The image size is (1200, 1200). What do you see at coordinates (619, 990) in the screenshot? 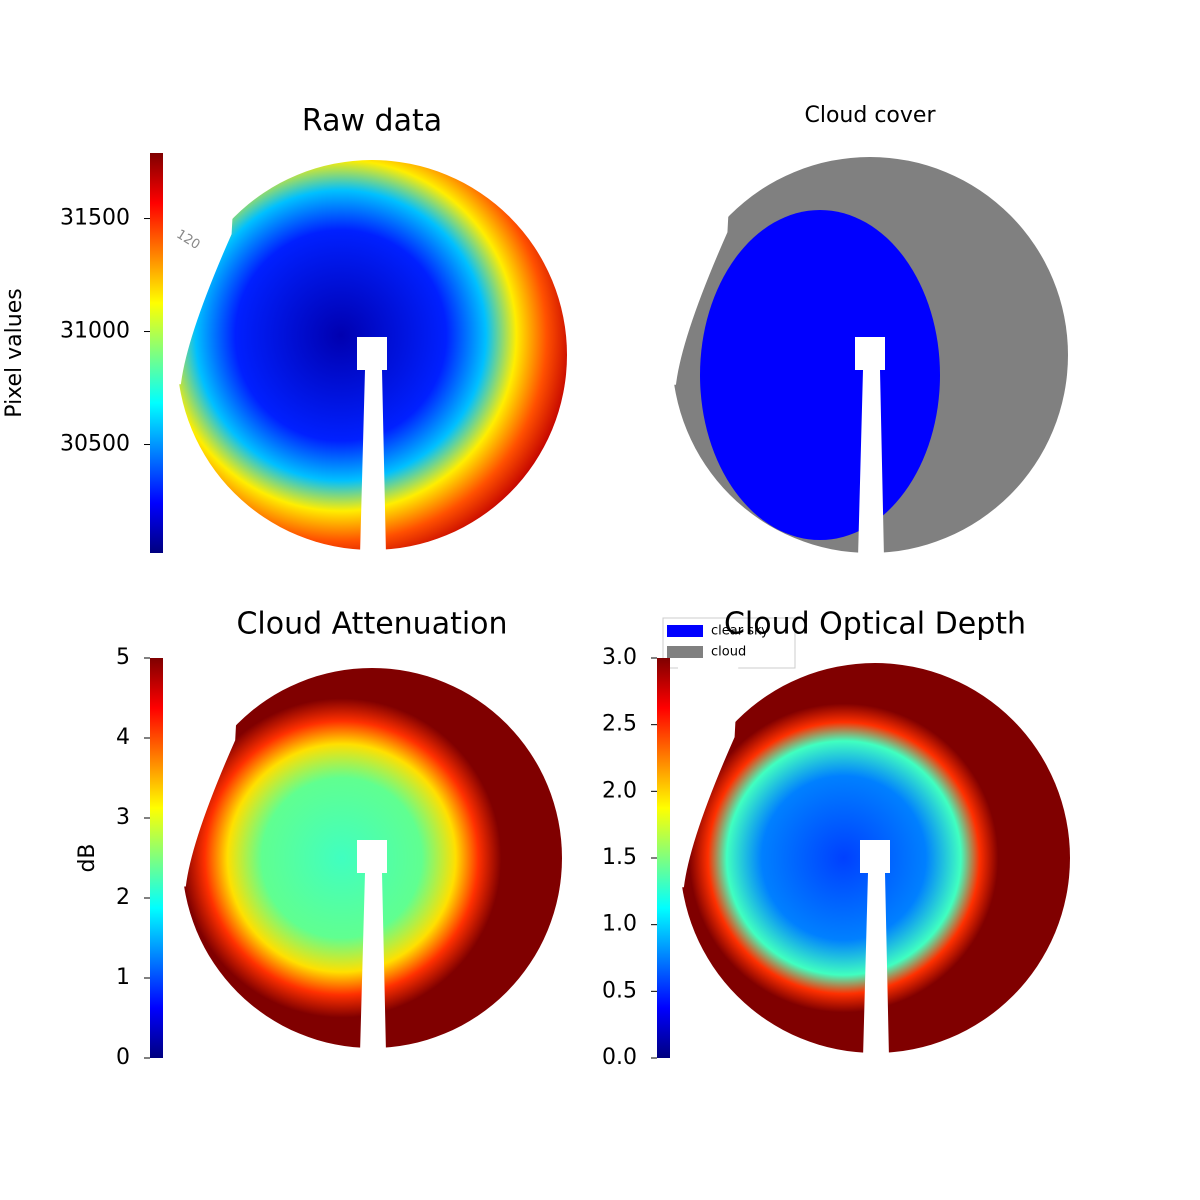
I see `colorbar-tick-label: 0.5` at bounding box center [619, 990].